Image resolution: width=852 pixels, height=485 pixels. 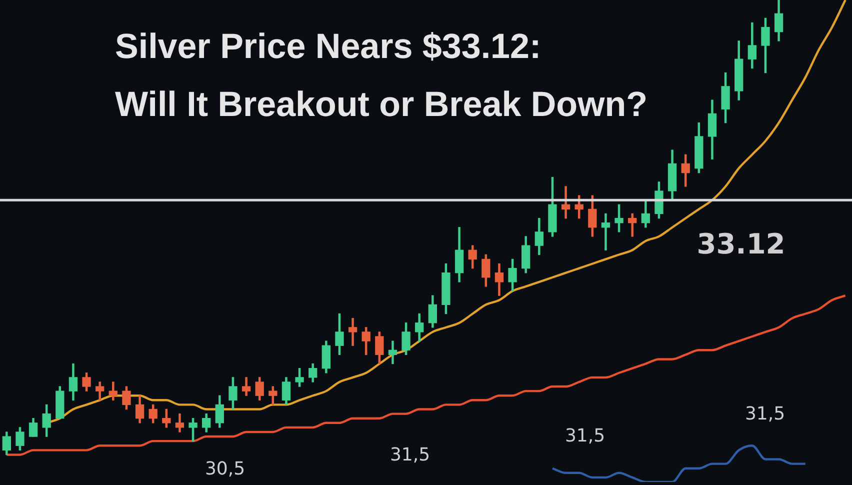 What do you see at coordinates (741, 243) in the screenshot?
I see `annotation: 33.12` at bounding box center [741, 243].